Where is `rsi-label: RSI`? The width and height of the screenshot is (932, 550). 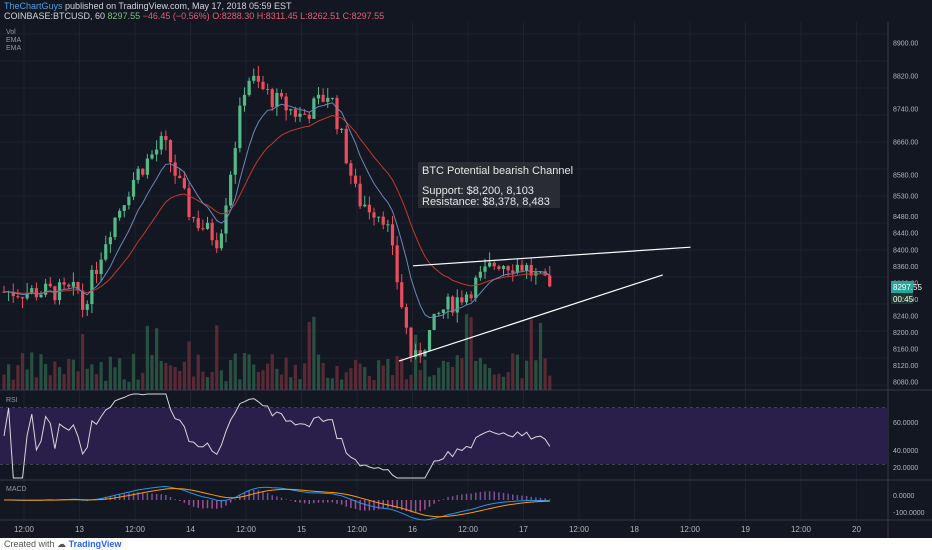
rsi-label: RSI is located at coordinates (12, 400).